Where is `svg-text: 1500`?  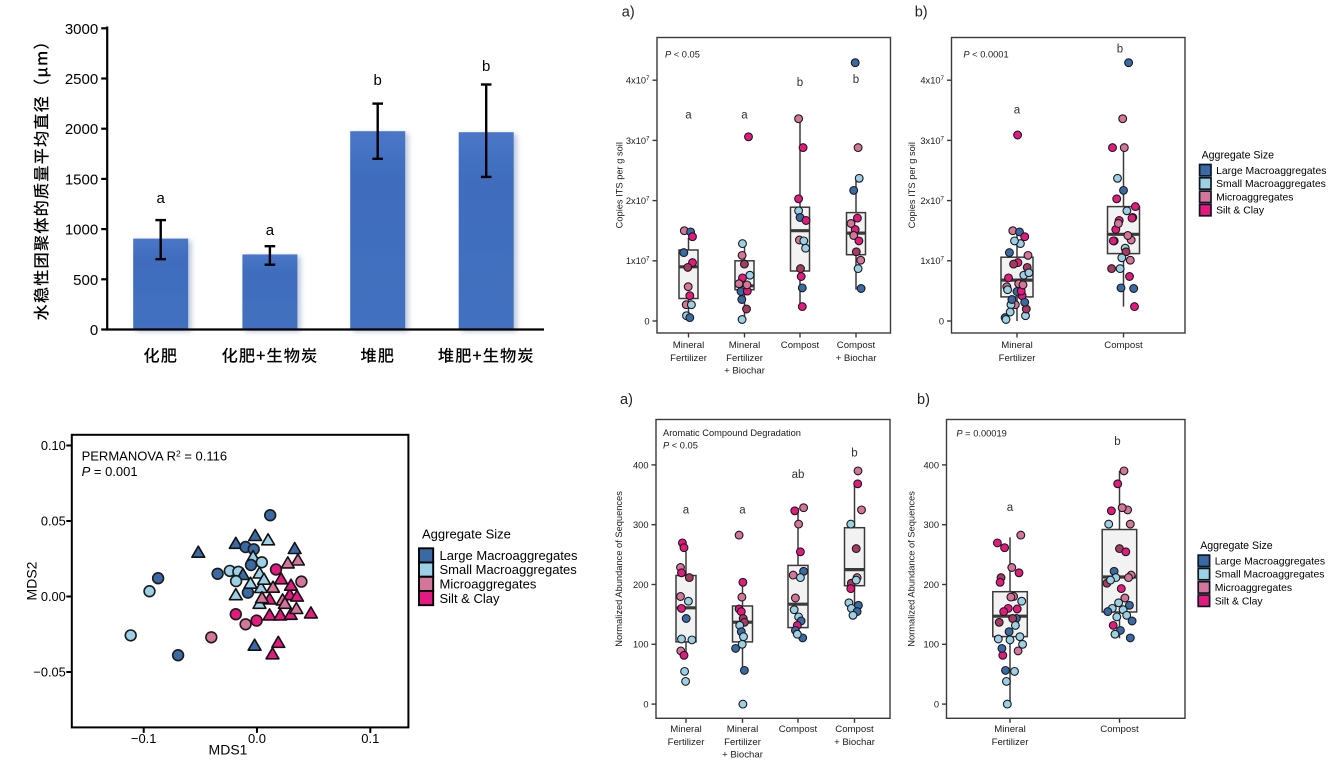 svg-text: 1500 is located at coordinates (81, 179).